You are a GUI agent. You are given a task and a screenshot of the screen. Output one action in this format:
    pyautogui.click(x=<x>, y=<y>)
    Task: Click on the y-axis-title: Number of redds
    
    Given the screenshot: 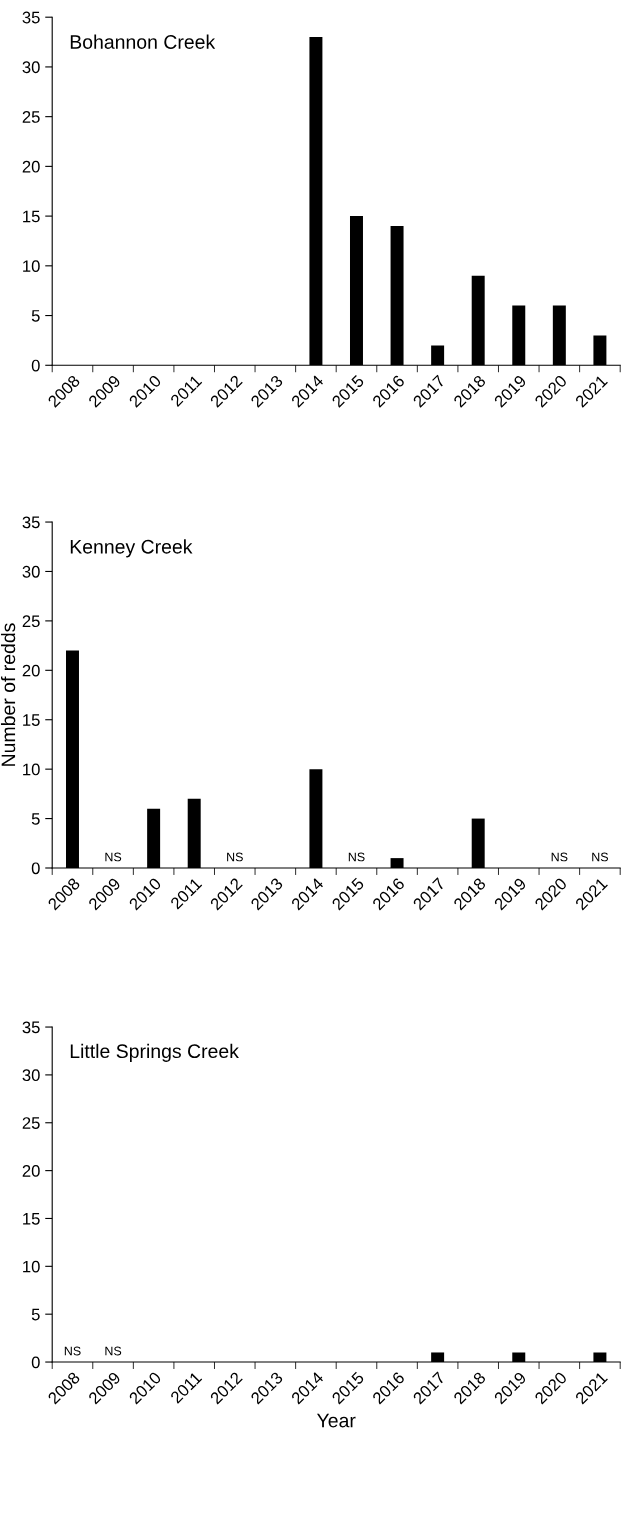 What is the action you would take?
    pyautogui.click(x=8, y=694)
    